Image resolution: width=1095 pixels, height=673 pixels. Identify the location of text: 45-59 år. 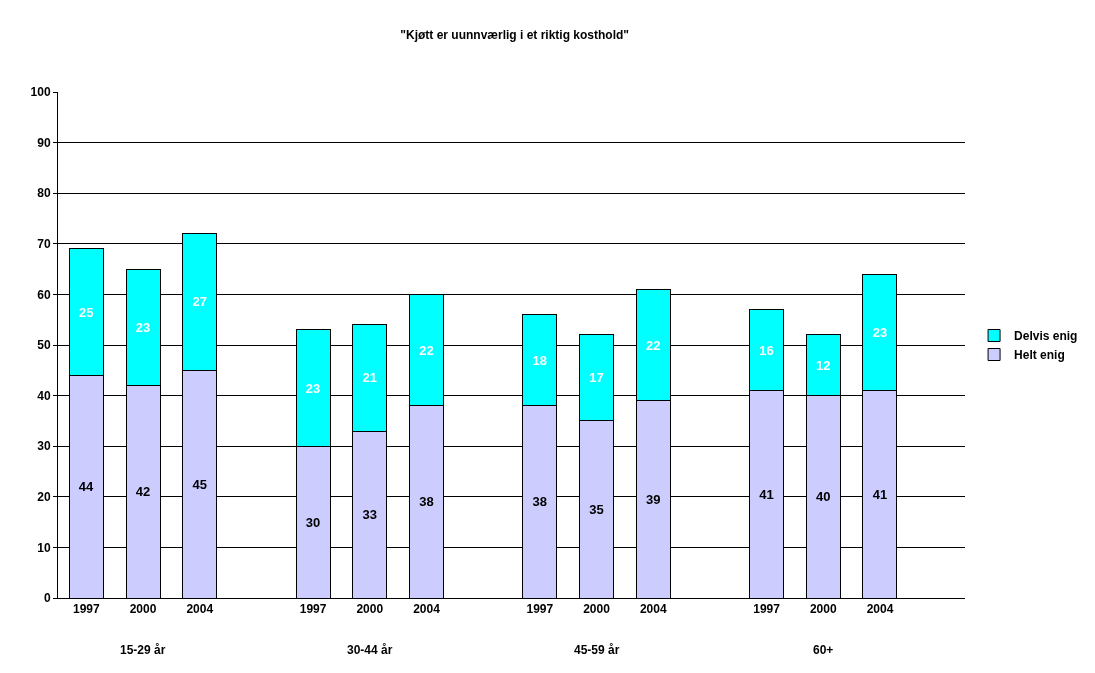
(597, 650).